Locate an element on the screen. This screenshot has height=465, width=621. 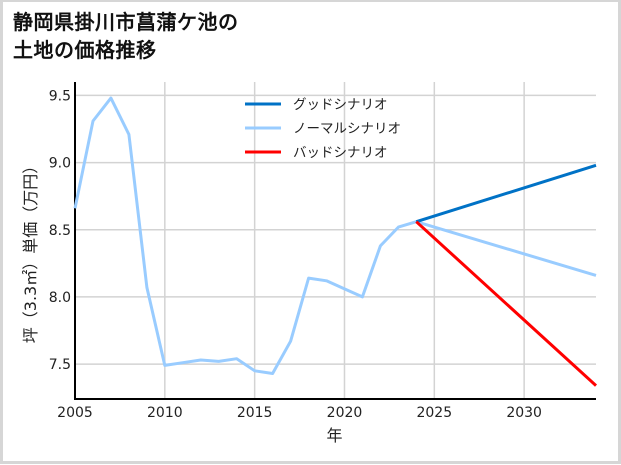
x-tick-label: 2015 is located at coordinates (255, 413).